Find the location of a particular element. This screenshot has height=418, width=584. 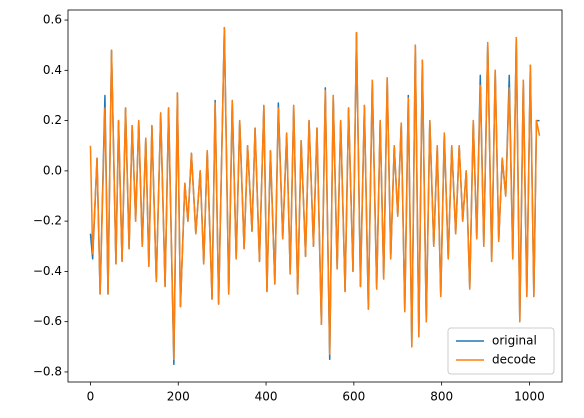

y-tick-label: 0.2 is located at coordinates (52, 120).